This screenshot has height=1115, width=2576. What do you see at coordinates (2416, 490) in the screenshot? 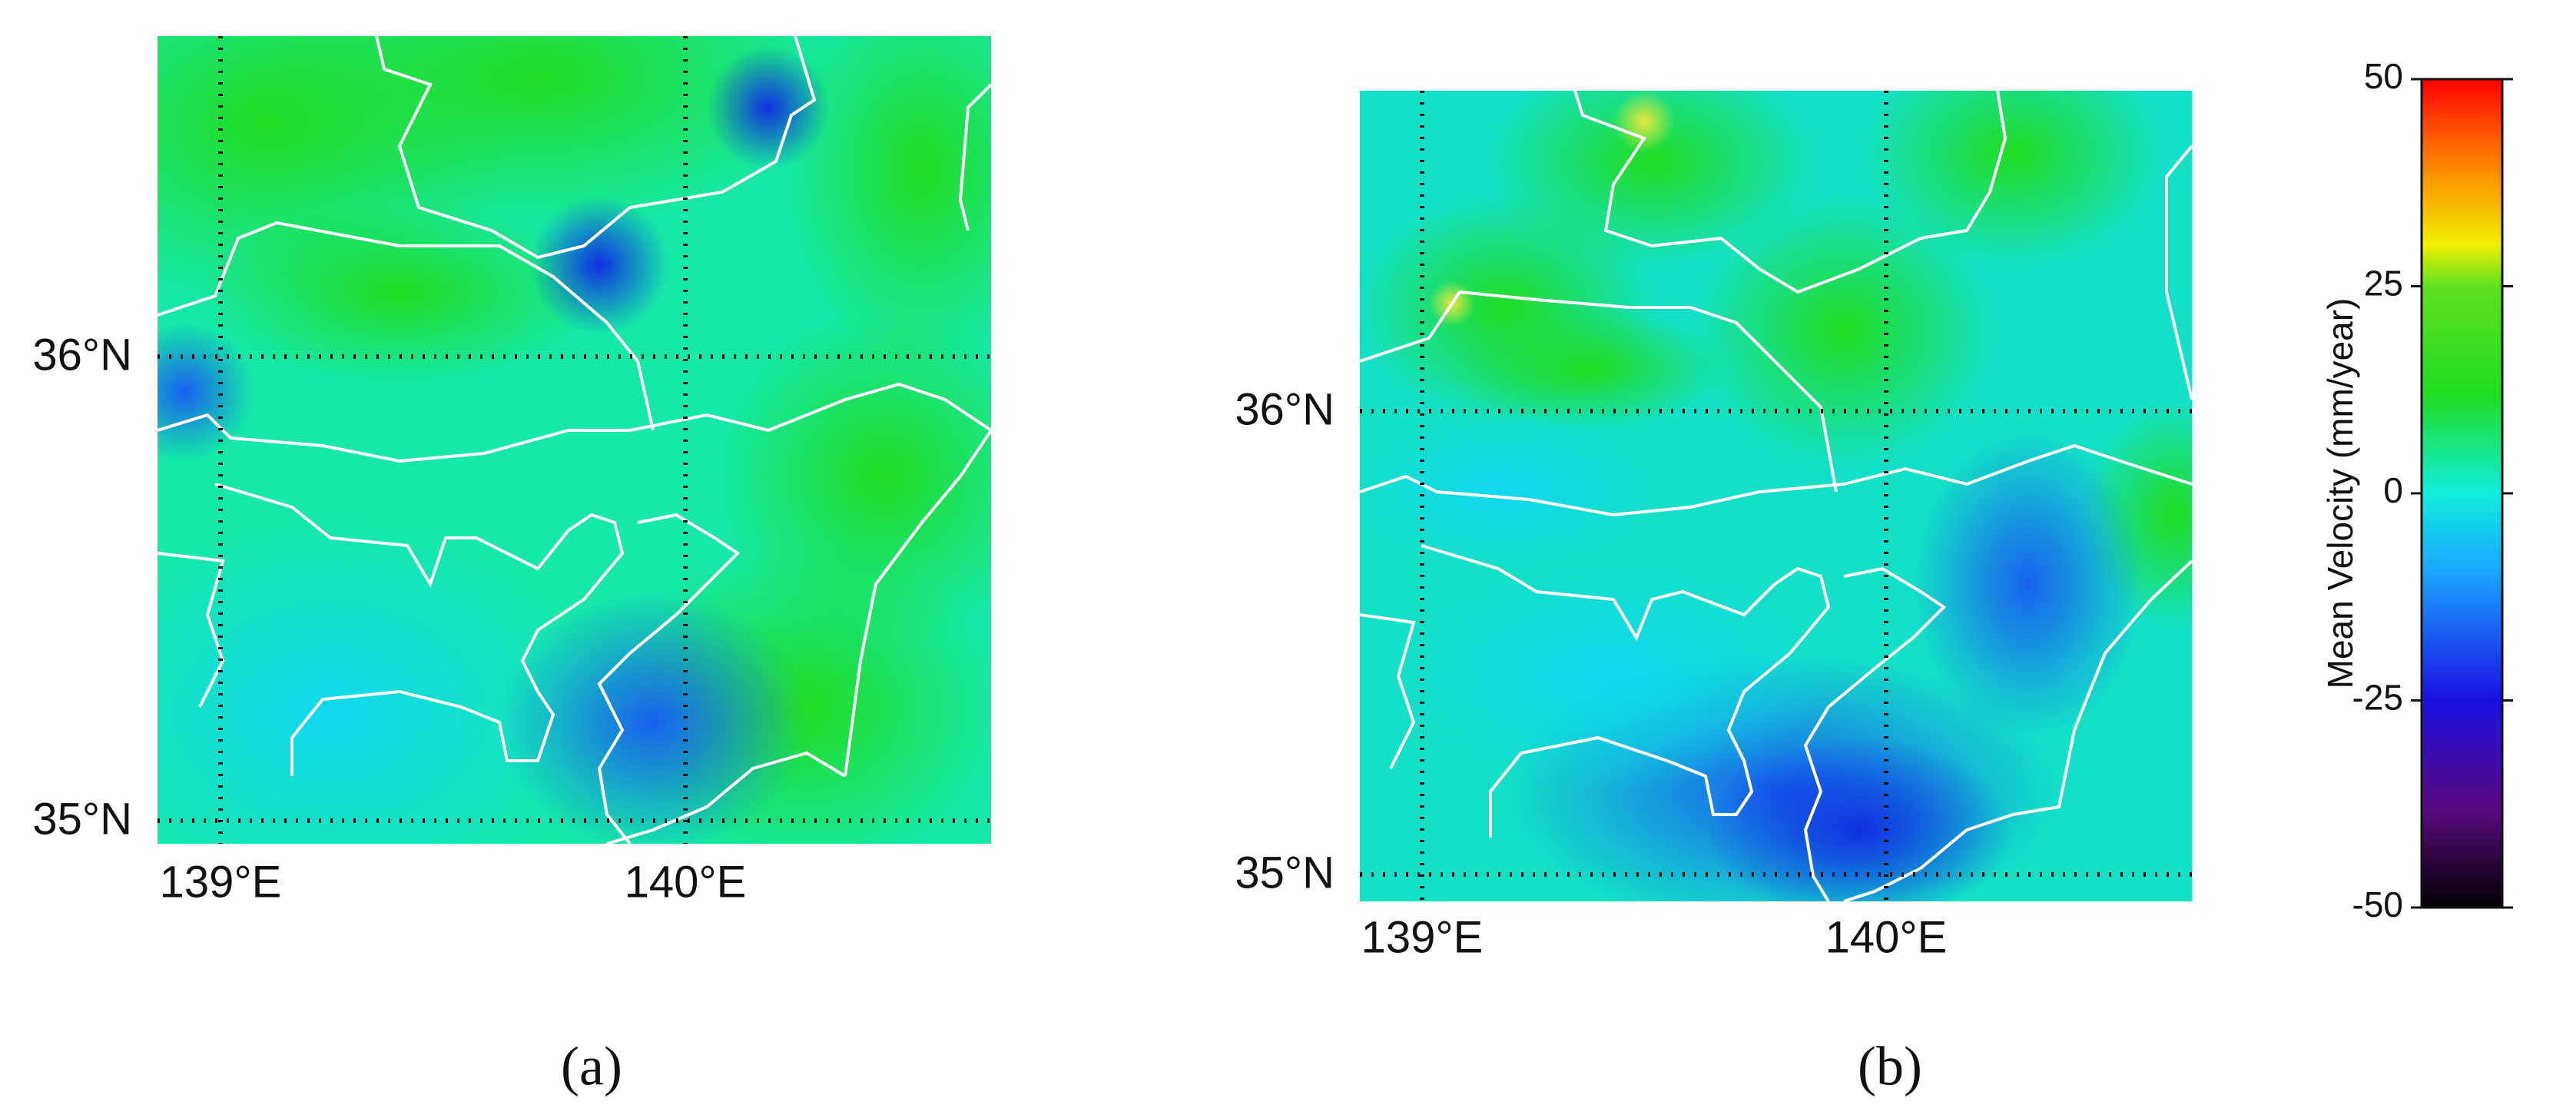
I see `colorbar: Mean Velocity (mm/year) 50 25 0 -25 -50` at bounding box center [2416, 490].